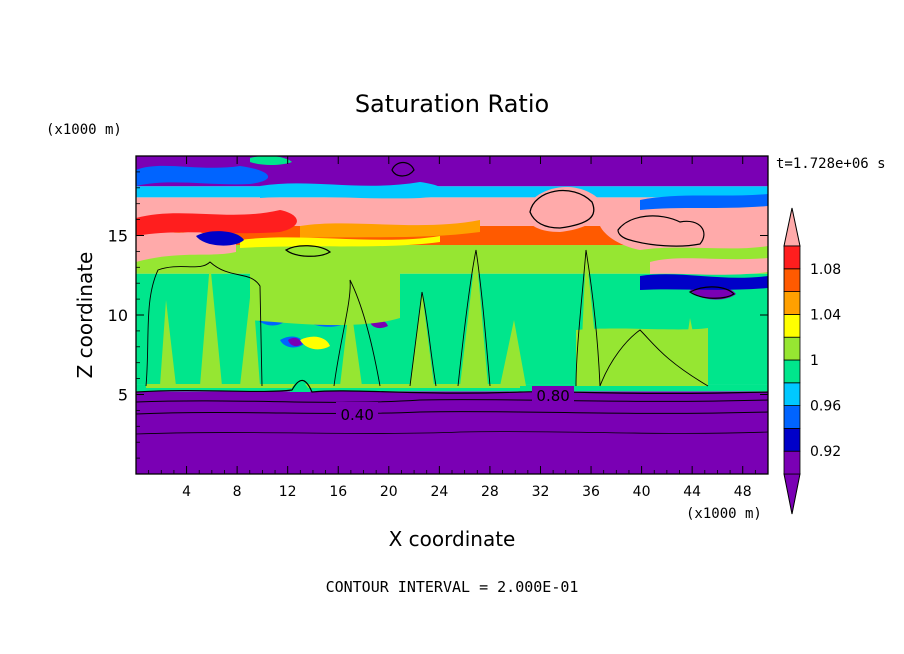 The image size is (904, 654). What do you see at coordinates (452, 104) in the screenshot?
I see `chart-title: Saturation Ratio` at bounding box center [452, 104].